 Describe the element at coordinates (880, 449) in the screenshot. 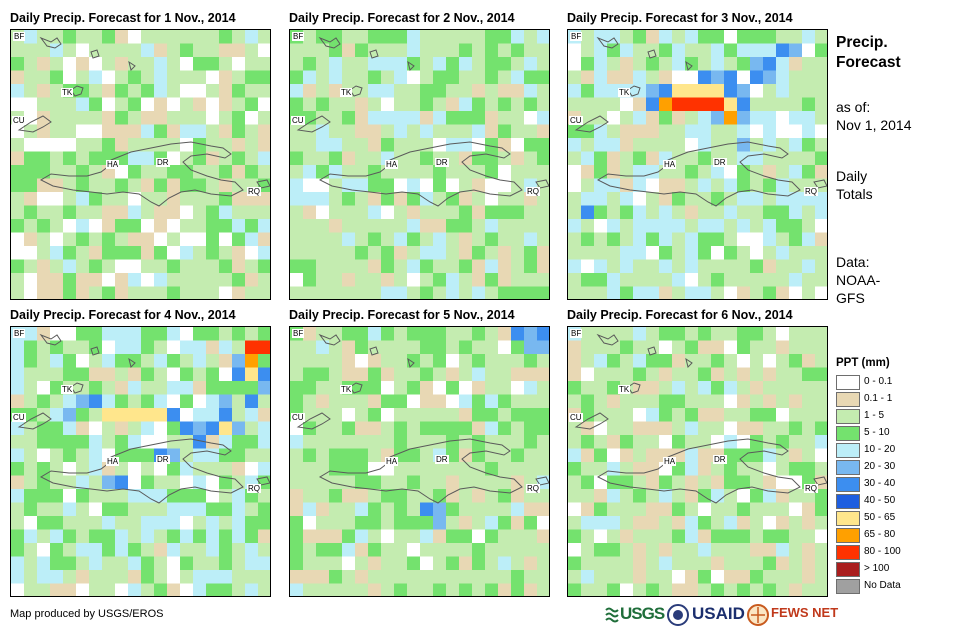

I see `legend-label: 10 - 20` at that location.